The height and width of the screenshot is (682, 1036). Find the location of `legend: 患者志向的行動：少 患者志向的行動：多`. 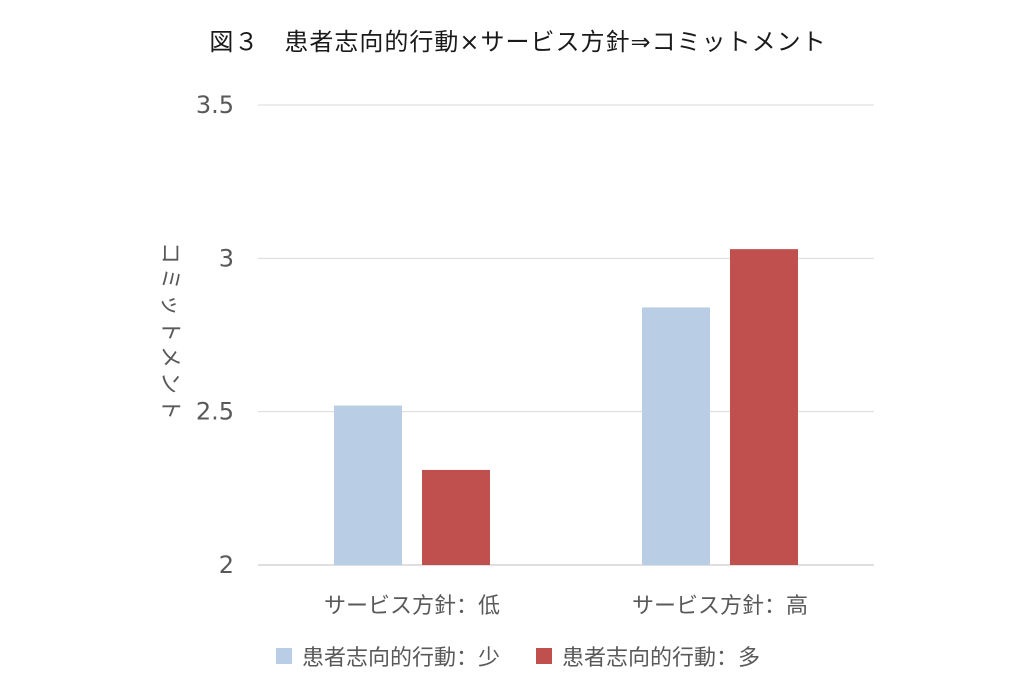

legend: 患者志向的行動：少 患者志向的行動：多 is located at coordinates (518, 656).